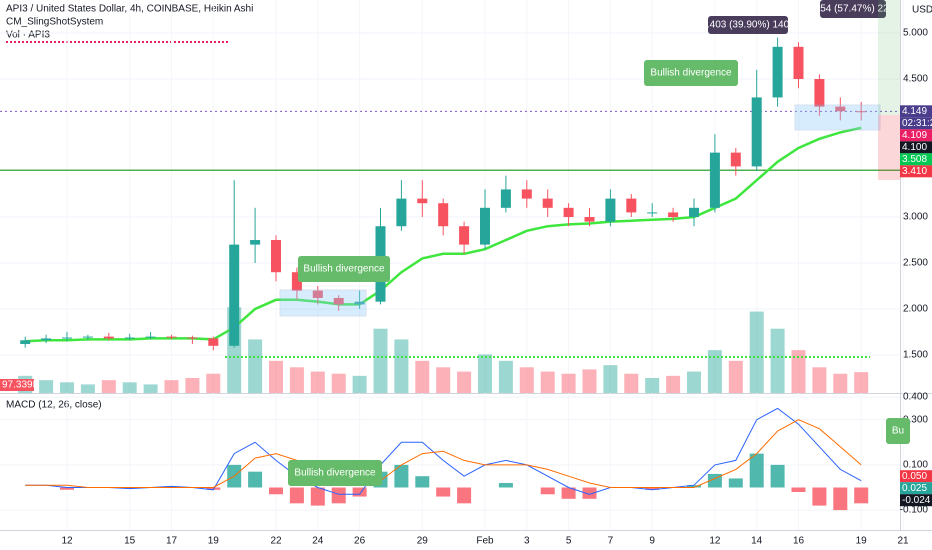 Image resolution: width=932 pixels, height=550 pixels. Describe the element at coordinates (172, 541) in the screenshot. I see `x-tick-label: 17` at that location.